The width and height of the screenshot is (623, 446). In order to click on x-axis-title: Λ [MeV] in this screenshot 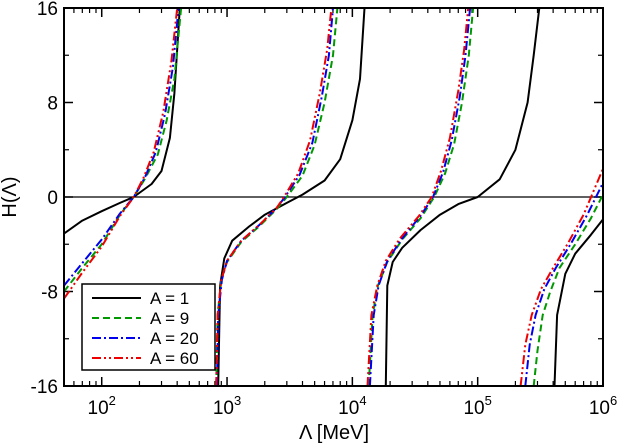, I will do `click(334, 433)`.